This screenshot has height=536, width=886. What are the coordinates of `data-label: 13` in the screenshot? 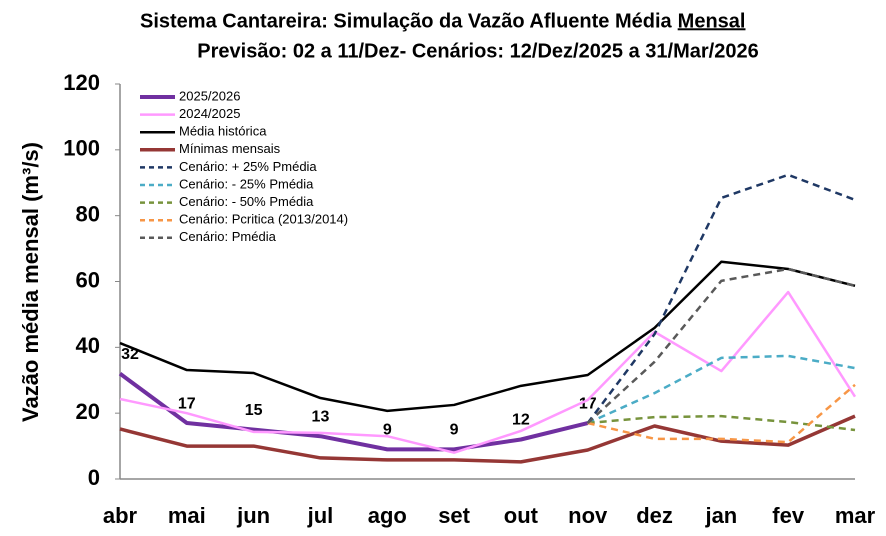 It's located at (321, 416).